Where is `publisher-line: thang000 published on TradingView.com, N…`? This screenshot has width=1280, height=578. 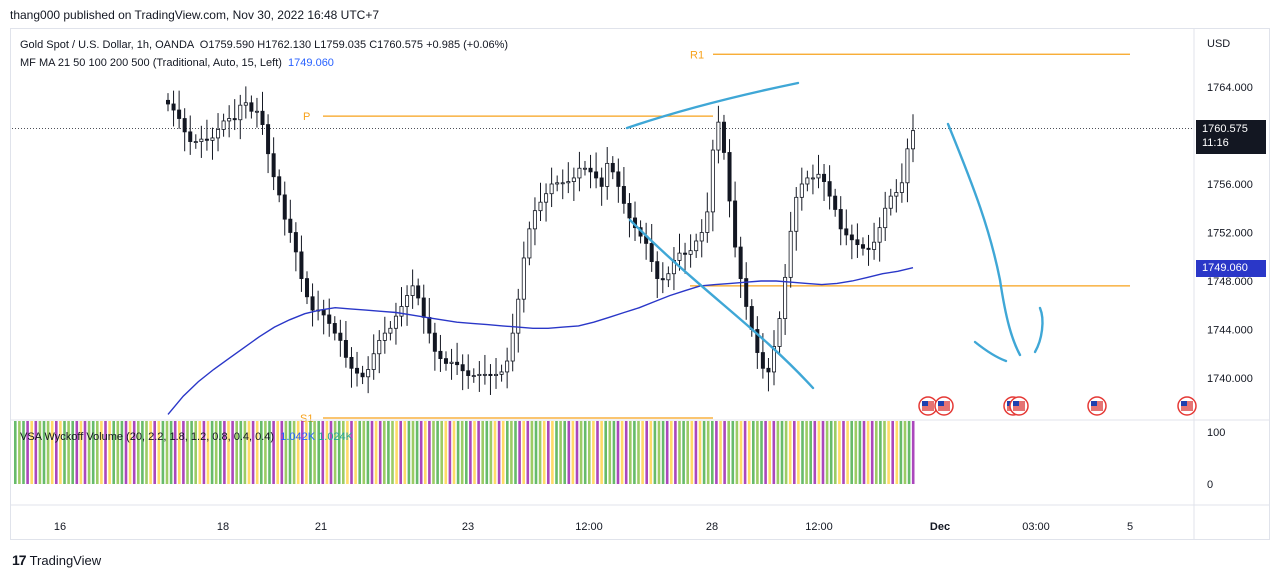
publisher-line: thang000 published on TradingView.com, N… is located at coordinates (195, 15).